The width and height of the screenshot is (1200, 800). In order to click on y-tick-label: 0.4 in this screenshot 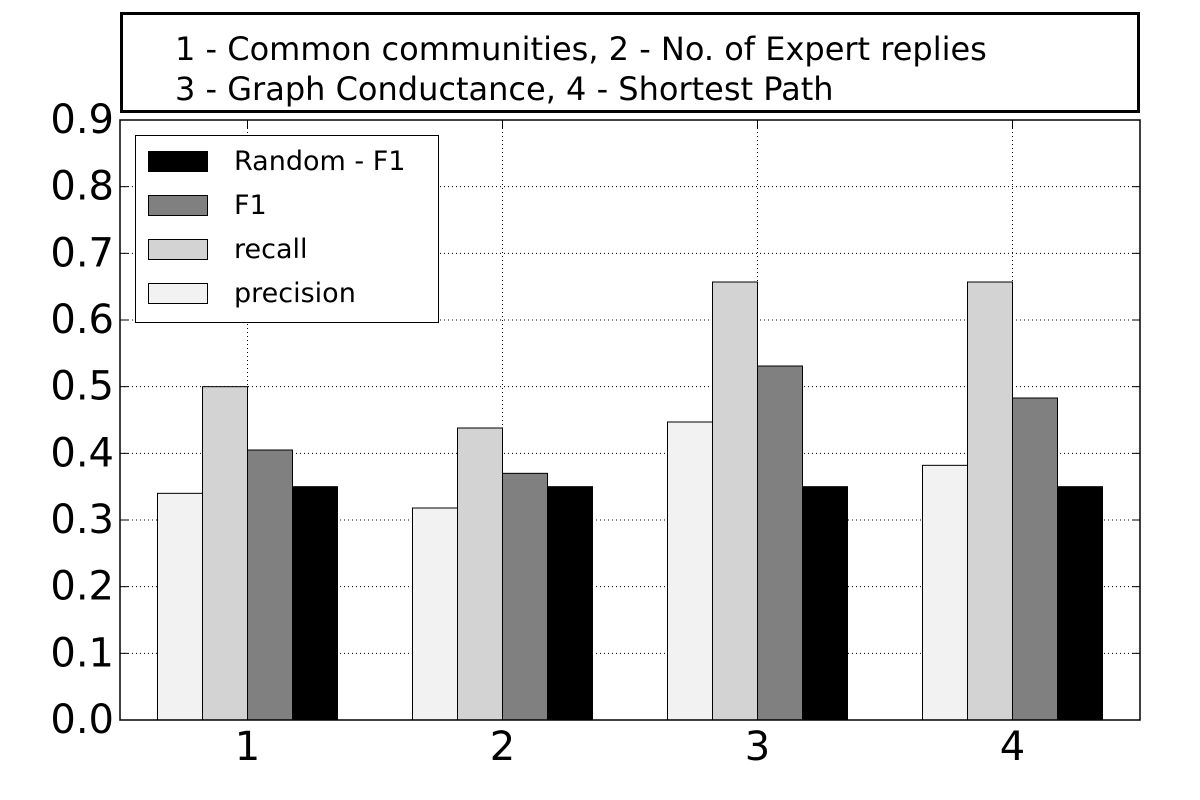, I will do `click(82, 453)`.